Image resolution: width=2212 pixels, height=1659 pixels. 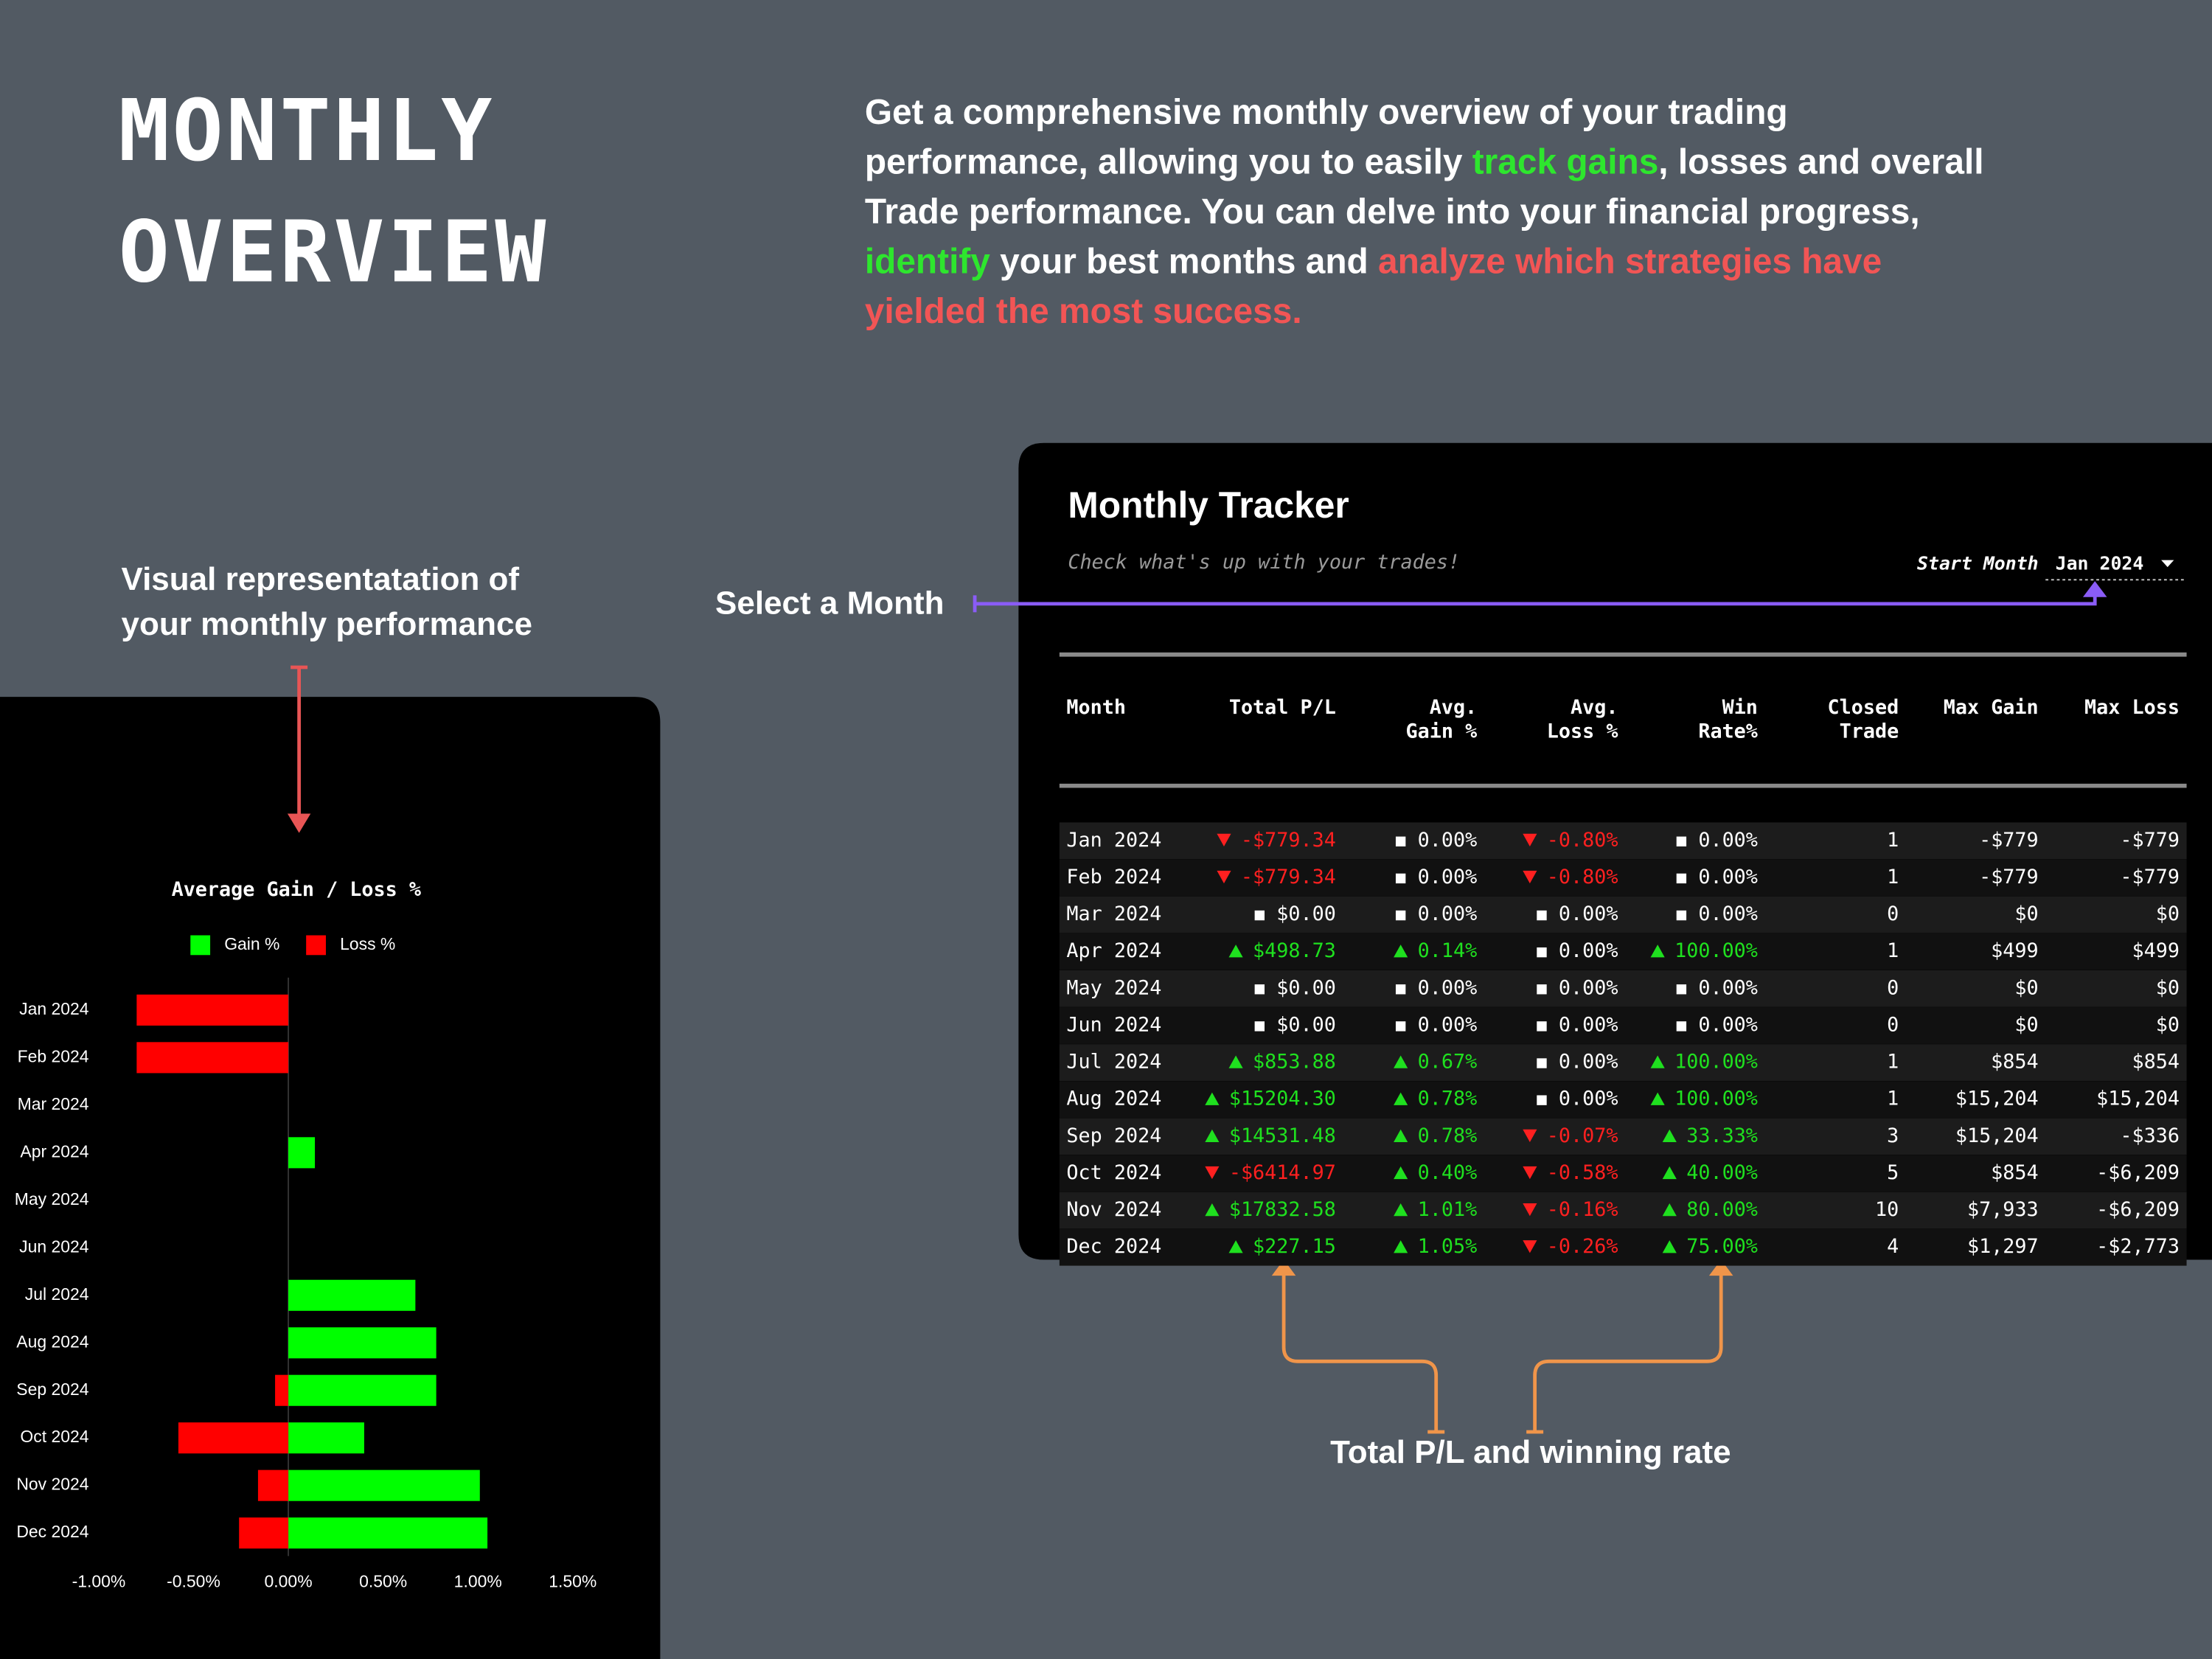 What do you see at coordinates (927, 261) in the screenshot?
I see `description-segment: identify` at bounding box center [927, 261].